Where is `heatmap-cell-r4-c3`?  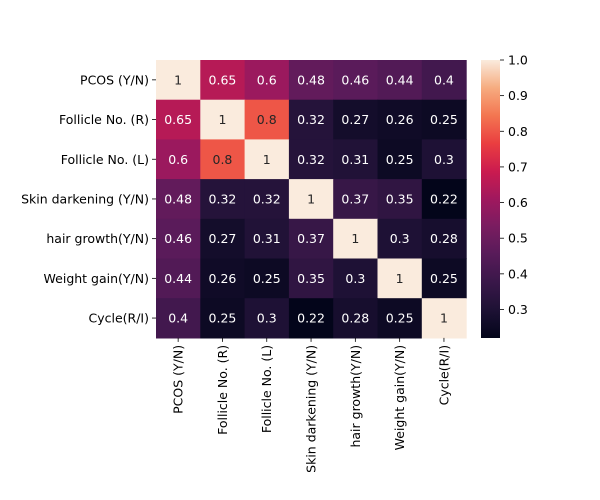 heatmap-cell-r4-c3 is located at coordinates (311, 239).